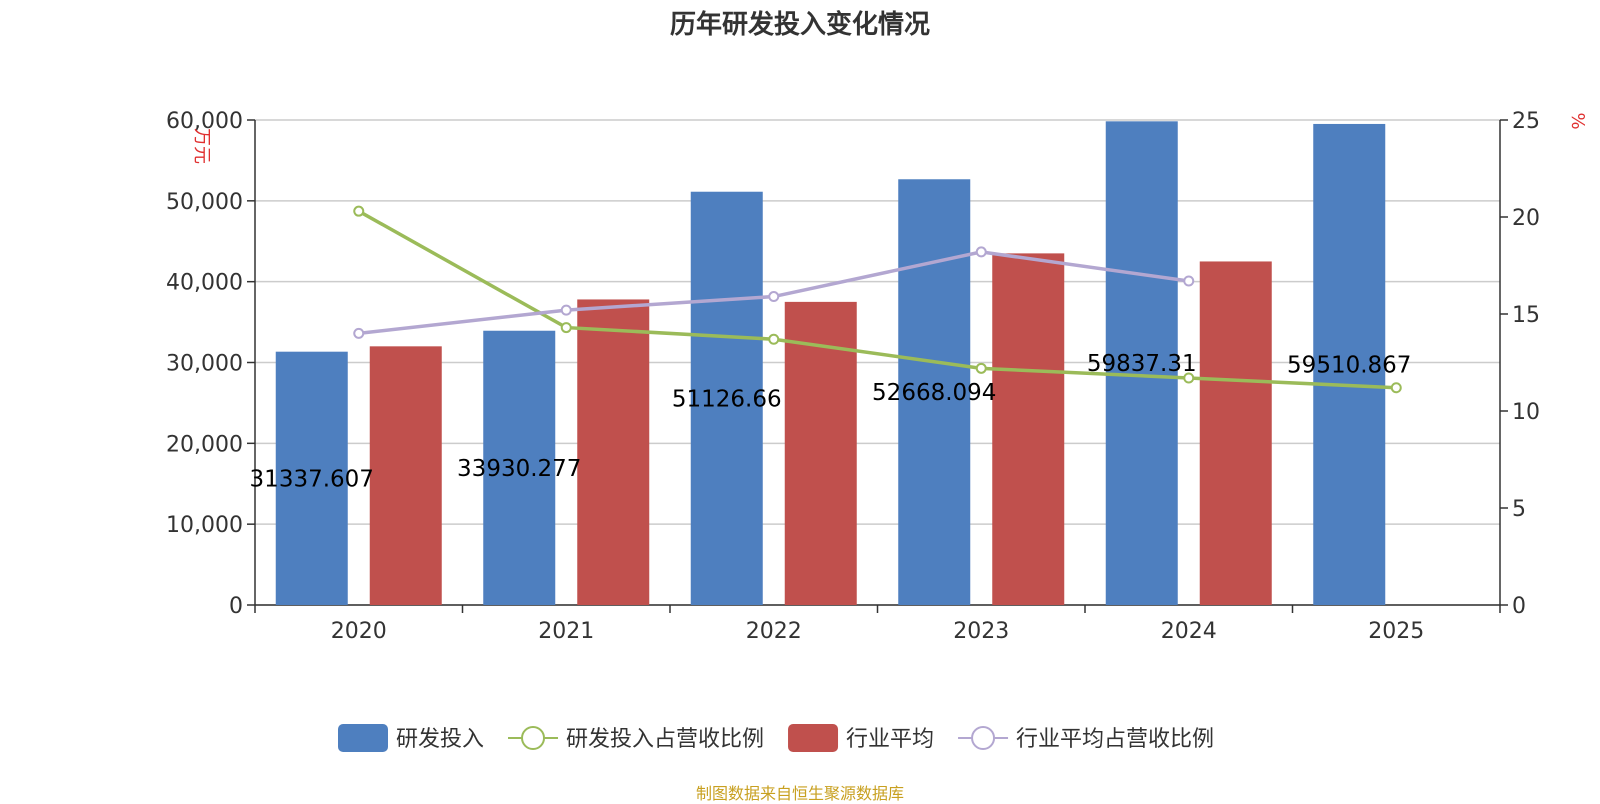  I want to click on x-tick-label: 2020, so click(359, 631).